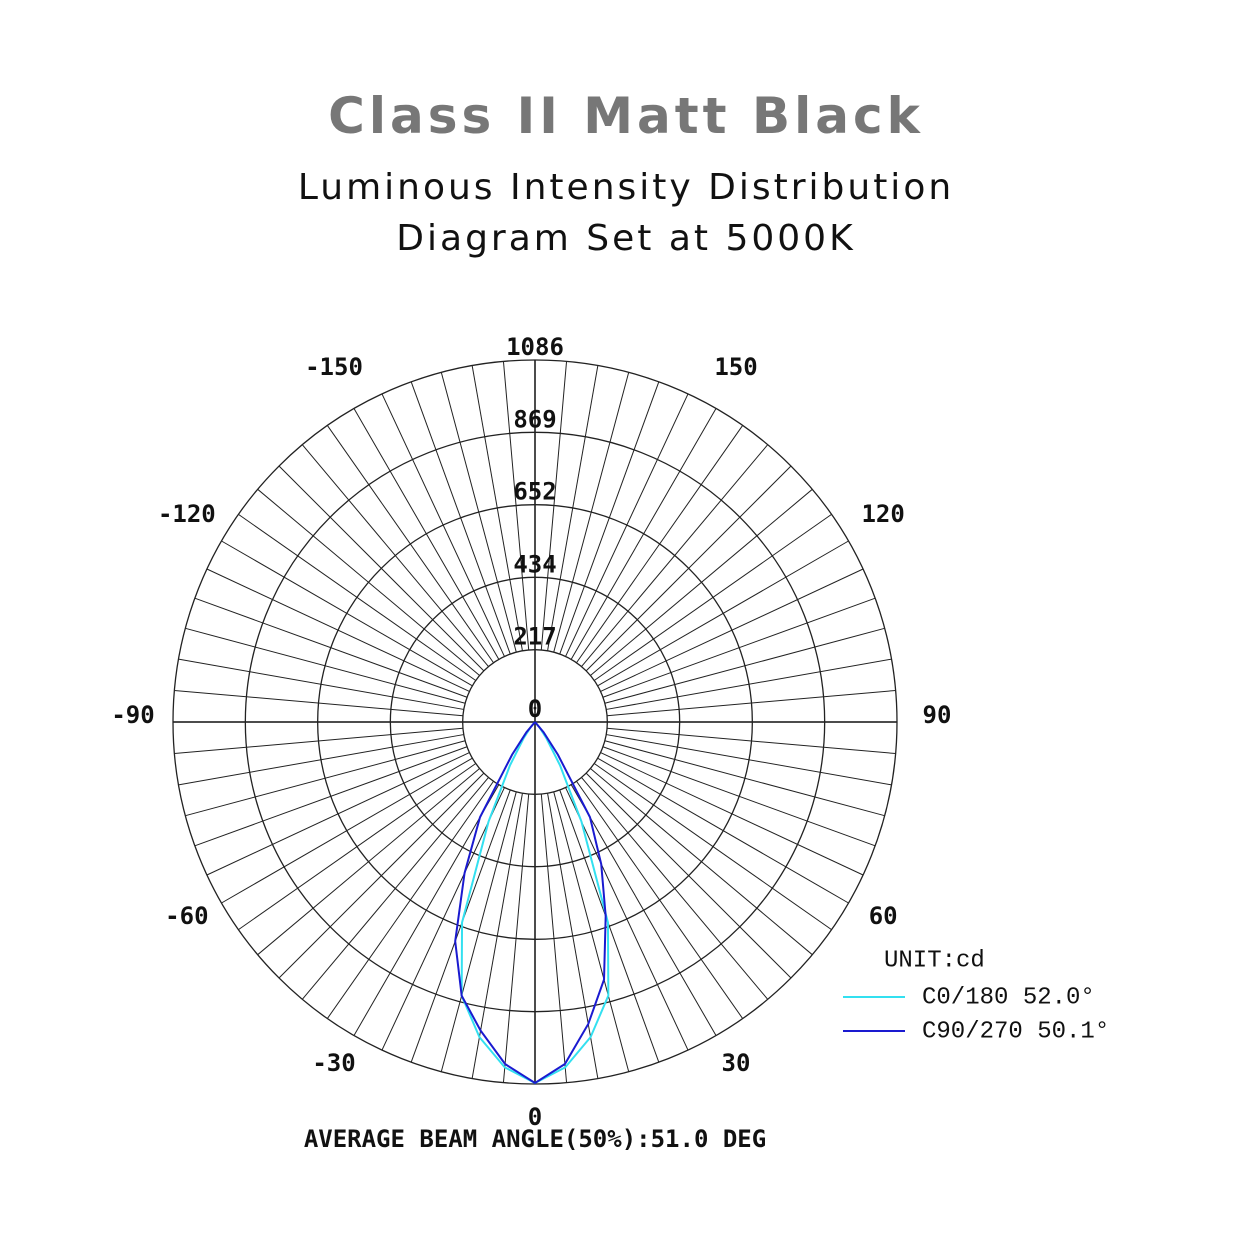  I want to click on angle-tick-label: 120, so click(882, 514).